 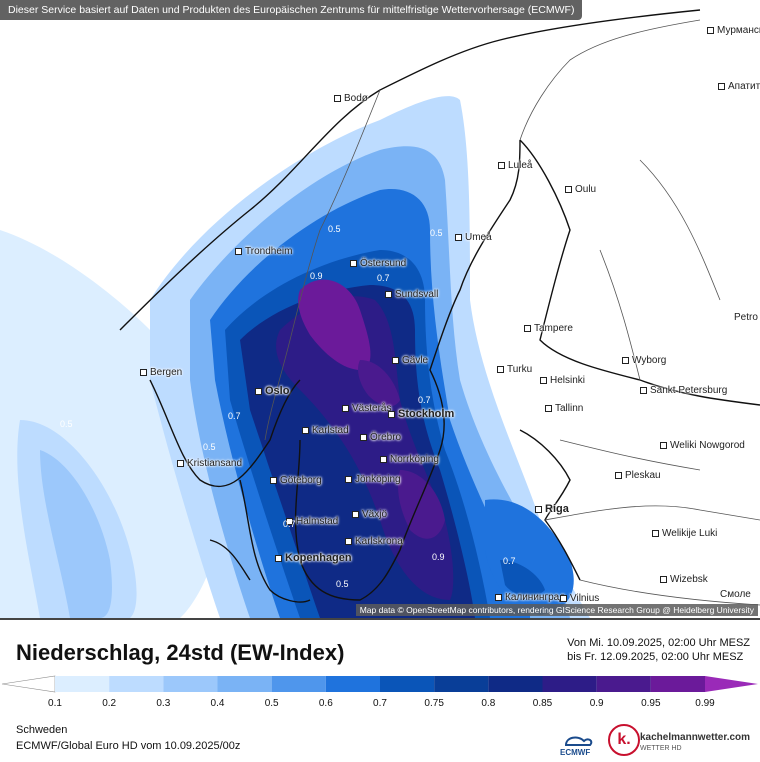 I want to click on kachelmann-subtitle: WETTER HD, so click(x=661, y=748).